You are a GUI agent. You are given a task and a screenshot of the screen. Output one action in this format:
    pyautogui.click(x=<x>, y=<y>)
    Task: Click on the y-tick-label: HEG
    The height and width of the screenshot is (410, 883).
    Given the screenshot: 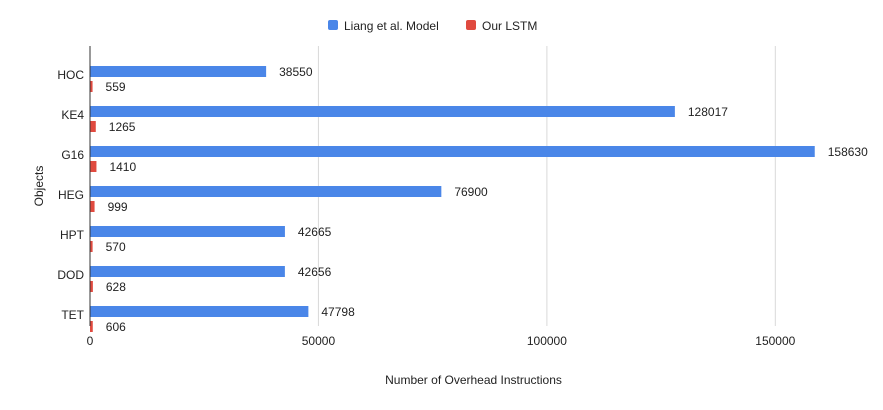 What is the action you would take?
    pyautogui.click(x=71, y=195)
    